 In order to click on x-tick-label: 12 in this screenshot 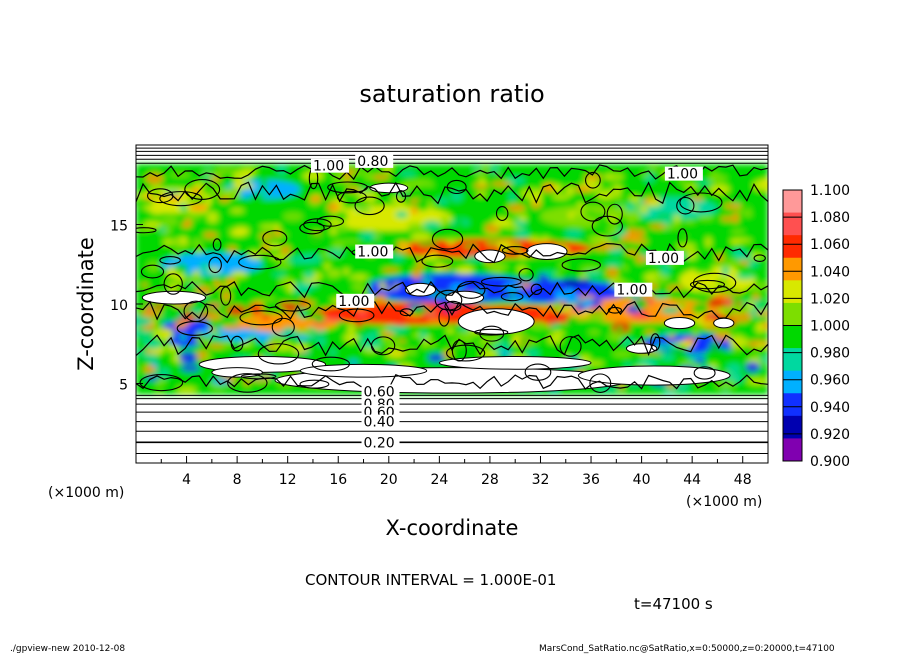, I will do `click(288, 480)`.